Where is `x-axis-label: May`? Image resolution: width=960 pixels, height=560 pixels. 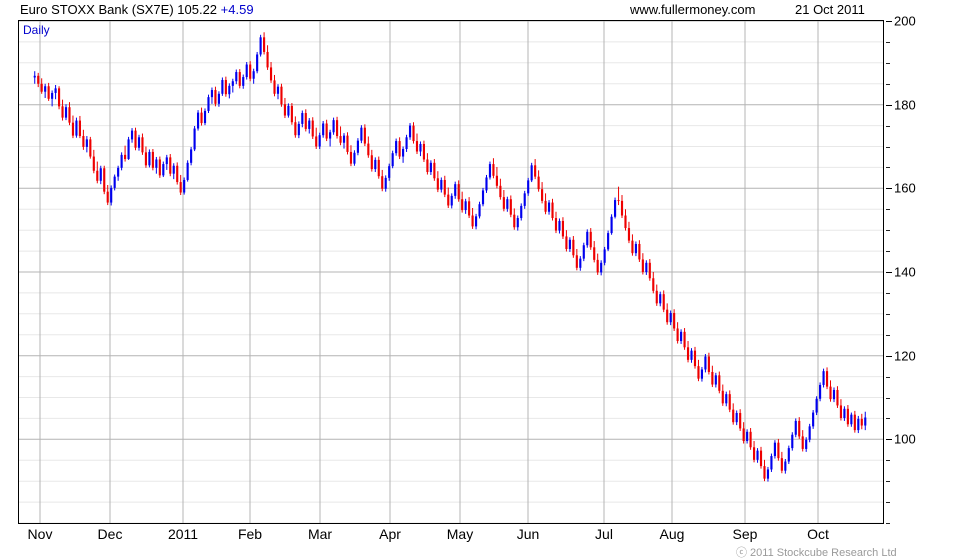
x-axis-label: May is located at coordinates (460, 534).